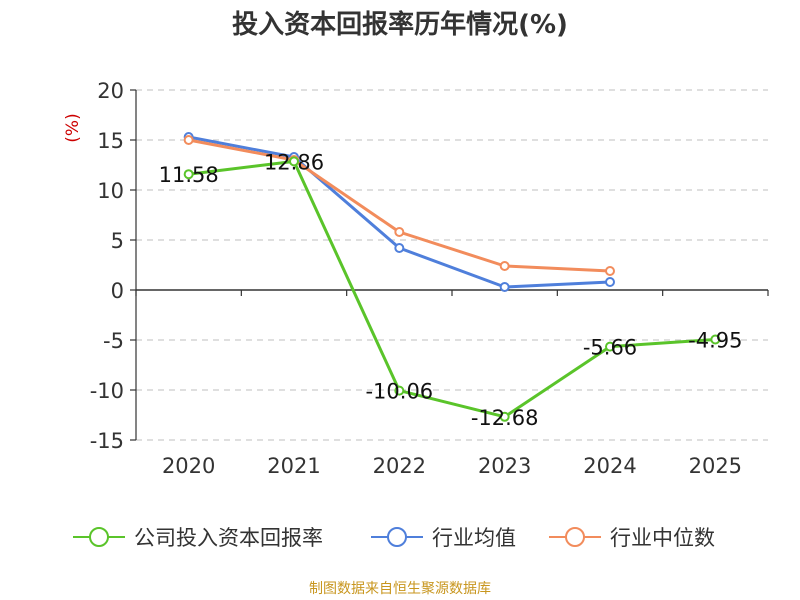 This screenshot has height=600, width=800. I want to click on y-axis-label: (%), so click(73, 127).